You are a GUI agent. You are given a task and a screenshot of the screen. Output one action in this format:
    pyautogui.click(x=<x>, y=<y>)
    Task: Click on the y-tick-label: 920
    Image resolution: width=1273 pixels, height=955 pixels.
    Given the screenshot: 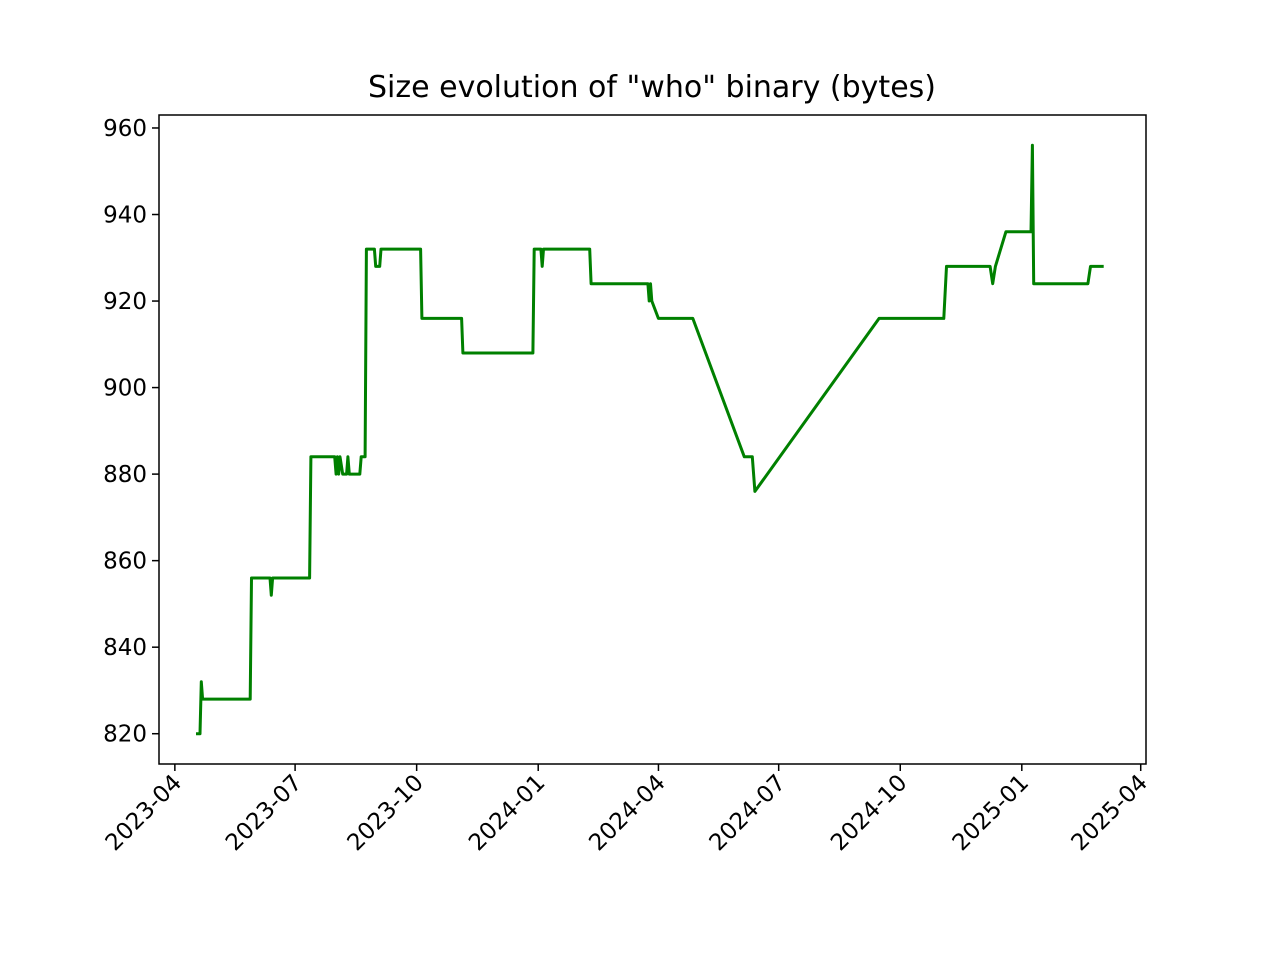 What is the action you would take?
    pyautogui.click(x=125, y=302)
    